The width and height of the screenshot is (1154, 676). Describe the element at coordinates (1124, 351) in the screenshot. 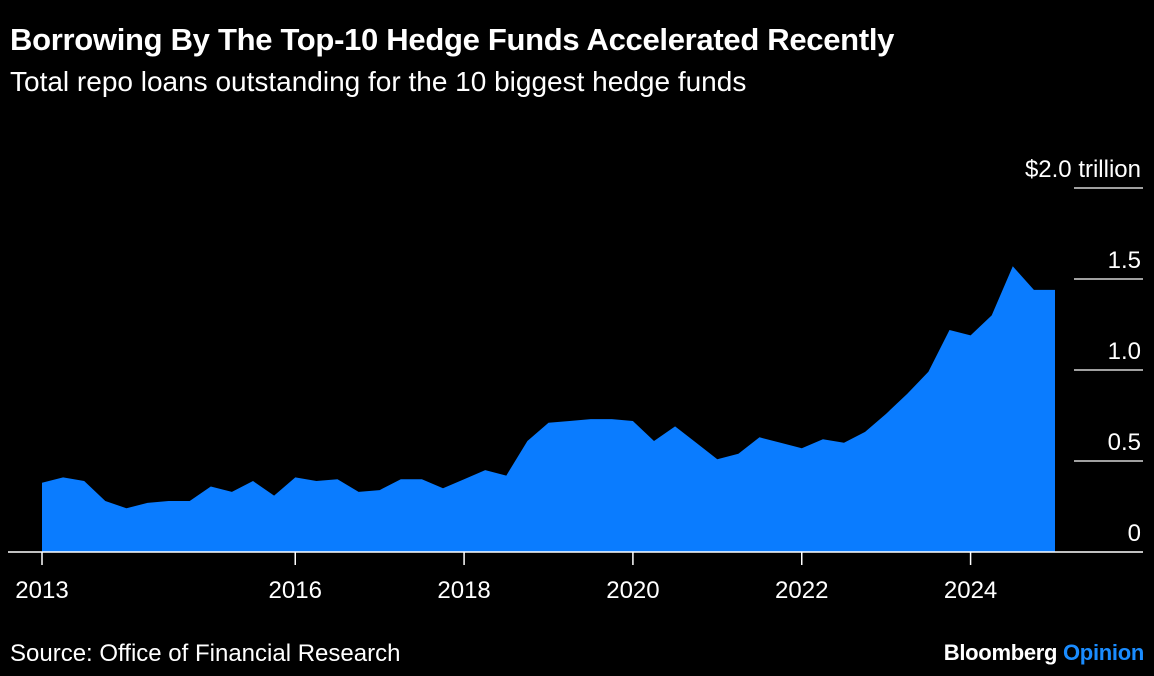

I see `y-tick-label: 1.0` at that location.